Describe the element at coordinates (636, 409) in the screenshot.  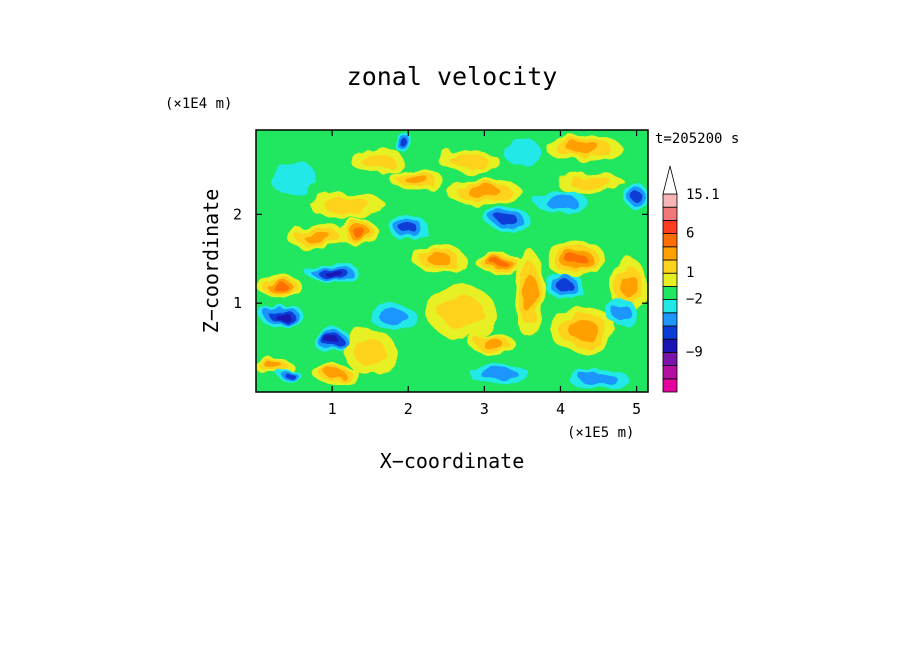
I see `x-tick-label: 5` at that location.